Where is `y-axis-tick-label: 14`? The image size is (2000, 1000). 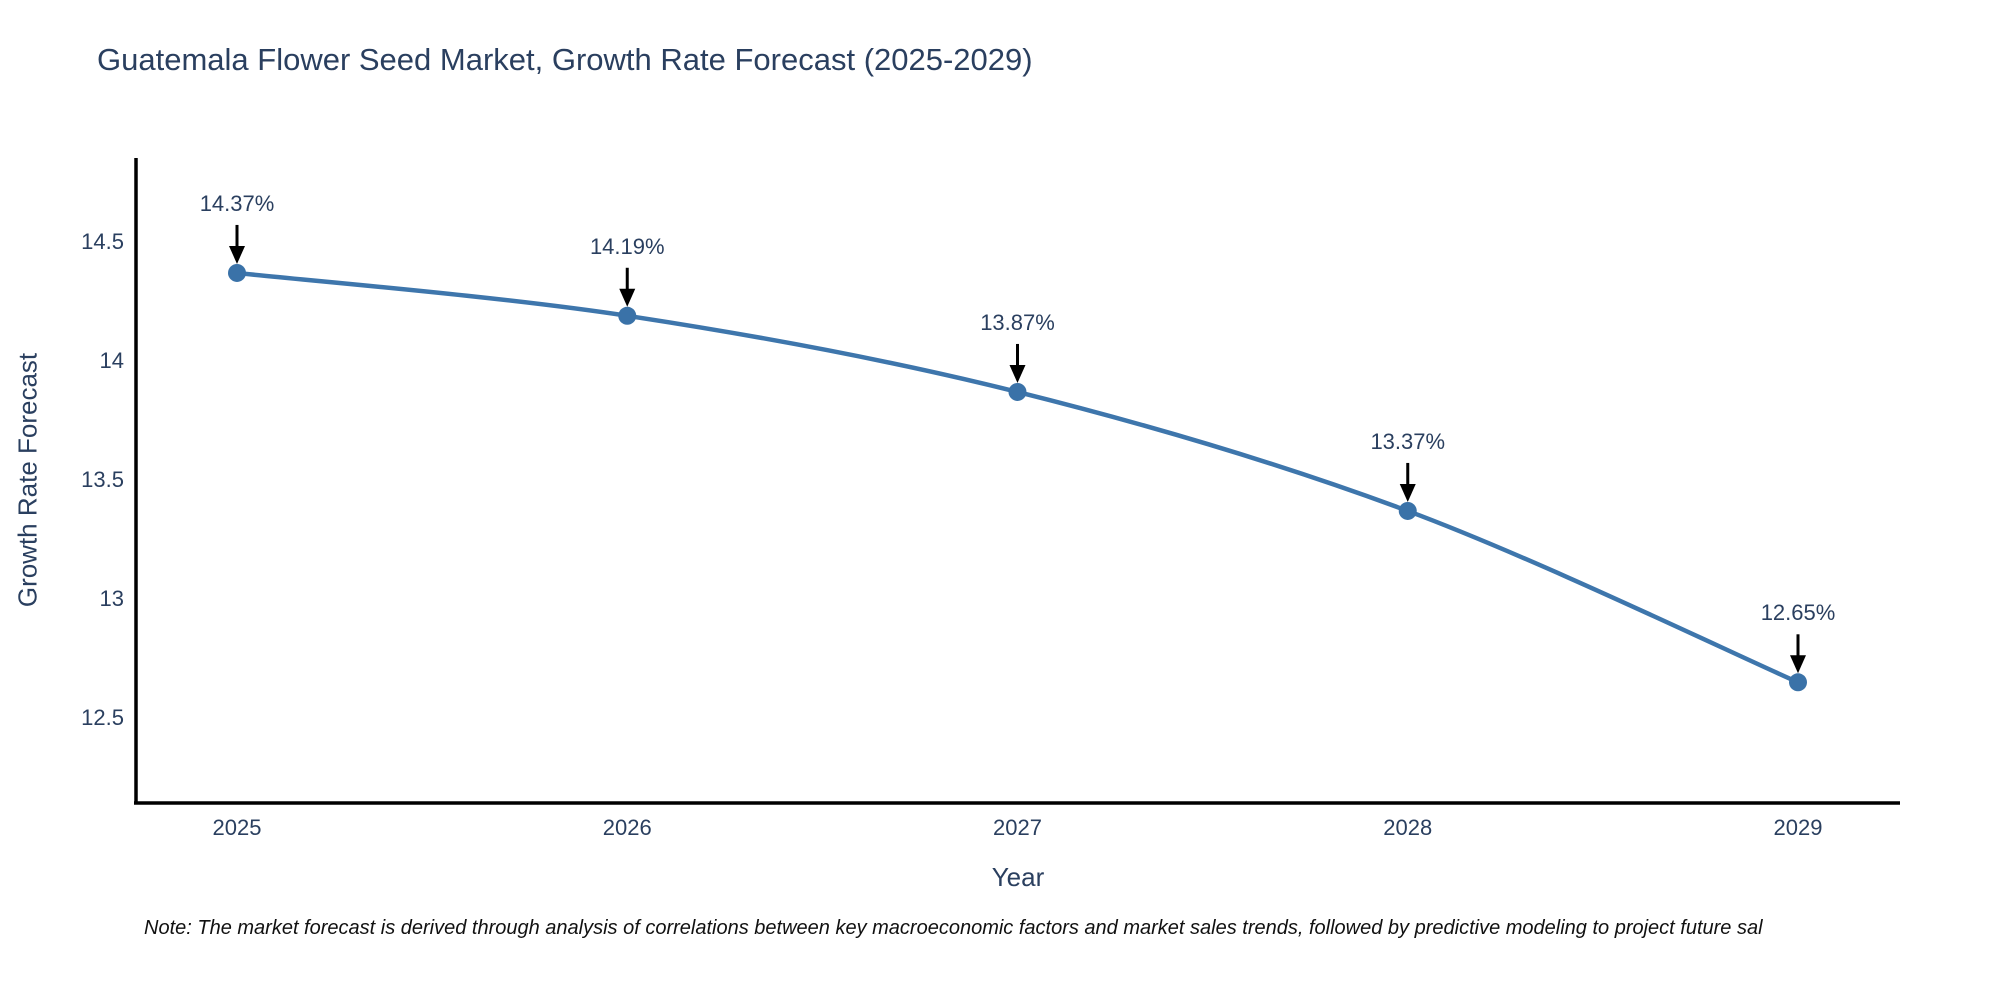 y-axis-tick-label: 14 is located at coordinates (111, 360).